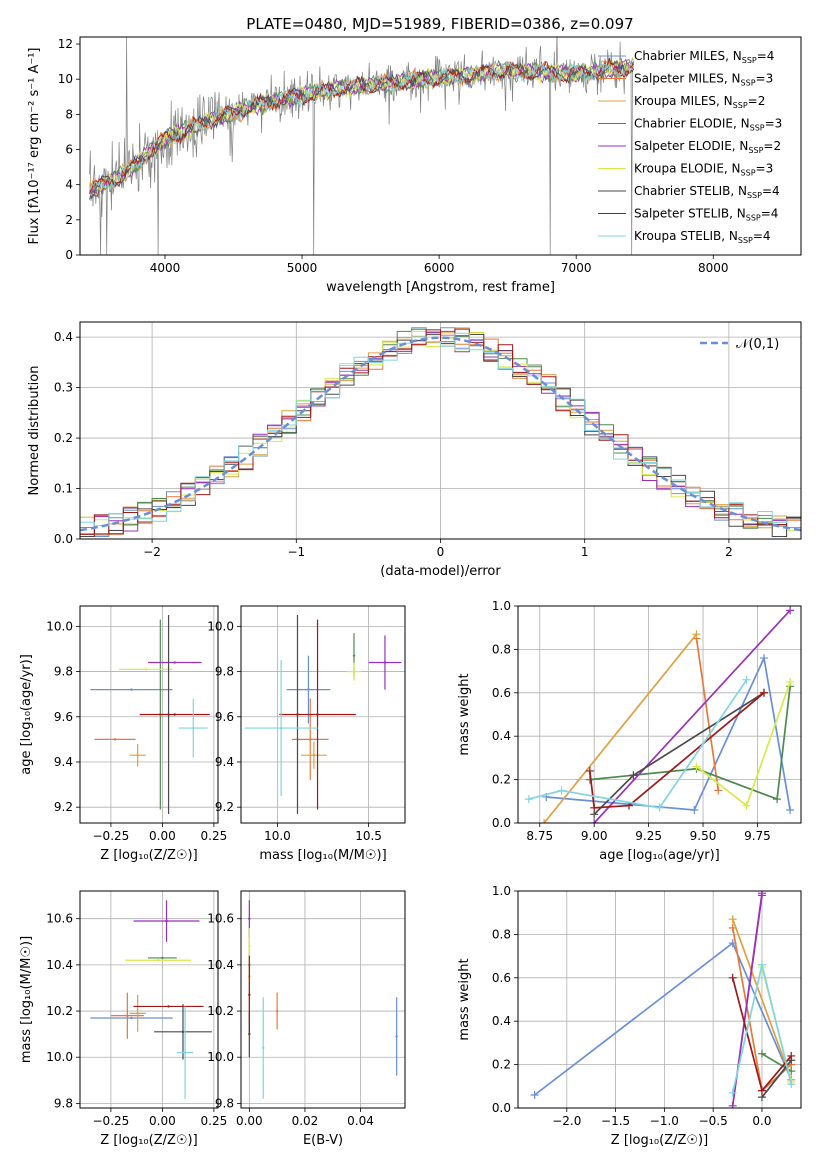  What do you see at coordinates (149, 999) in the screenshot?
I see `mass-vs-Z-frame` at bounding box center [149, 999].